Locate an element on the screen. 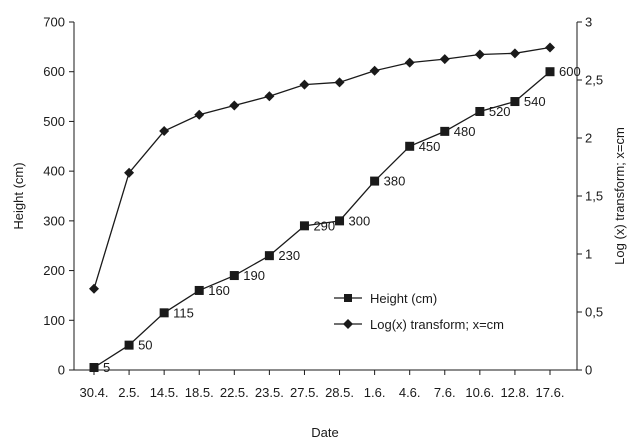 The height and width of the screenshot is (441, 631). legend-item-log: Log(x) transform; x=cm is located at coordinates (419, 324).